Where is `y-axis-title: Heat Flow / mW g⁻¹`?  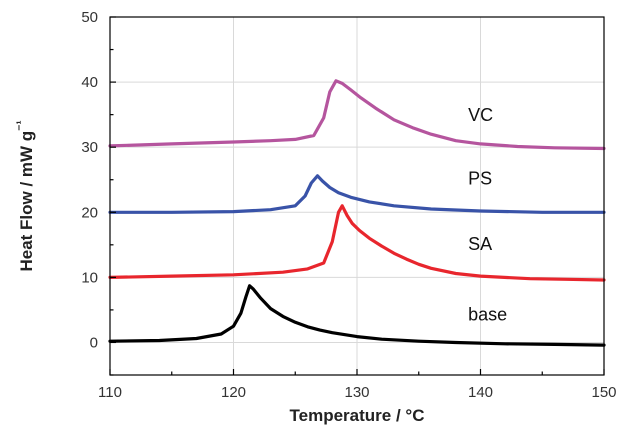
y-axis-title: Heat Flow / mW g⁻¹ is located at coordinates (25, 195).